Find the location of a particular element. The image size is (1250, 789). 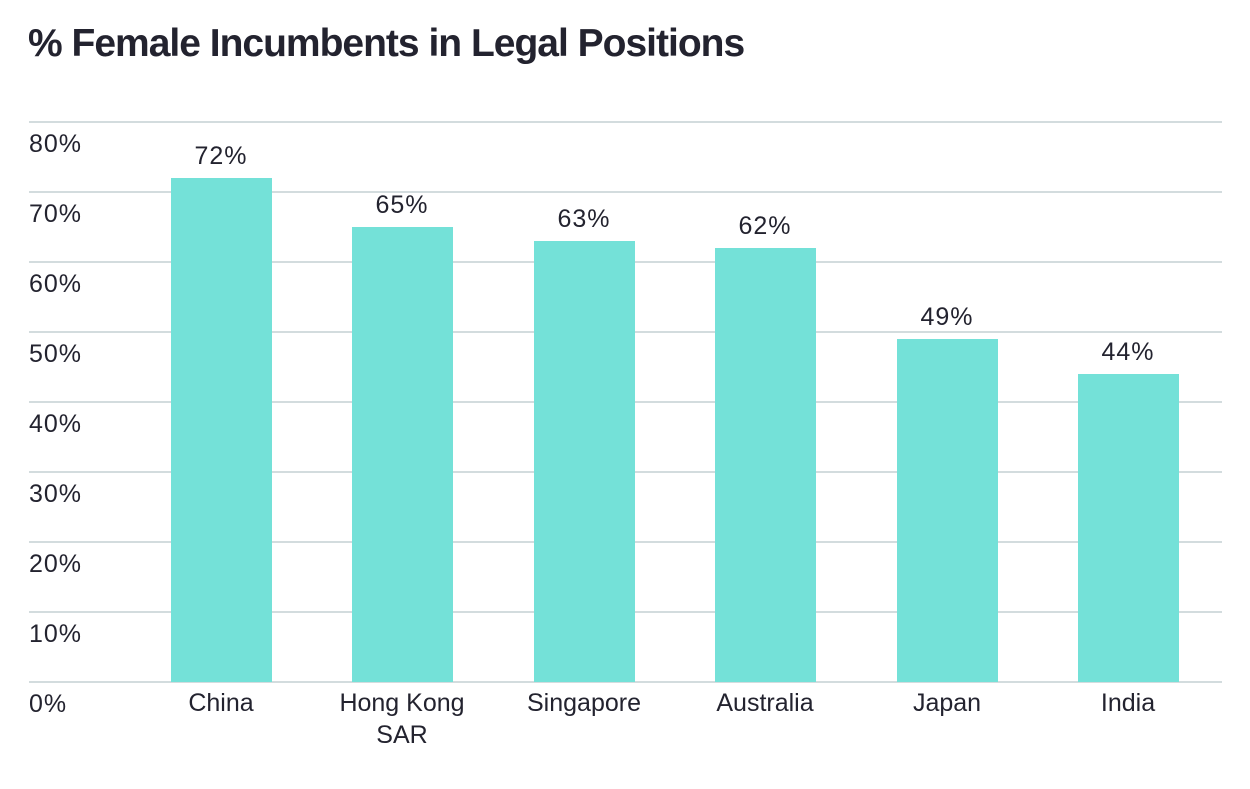

y-tick-label: 60% is located at coordinates (56, 284).